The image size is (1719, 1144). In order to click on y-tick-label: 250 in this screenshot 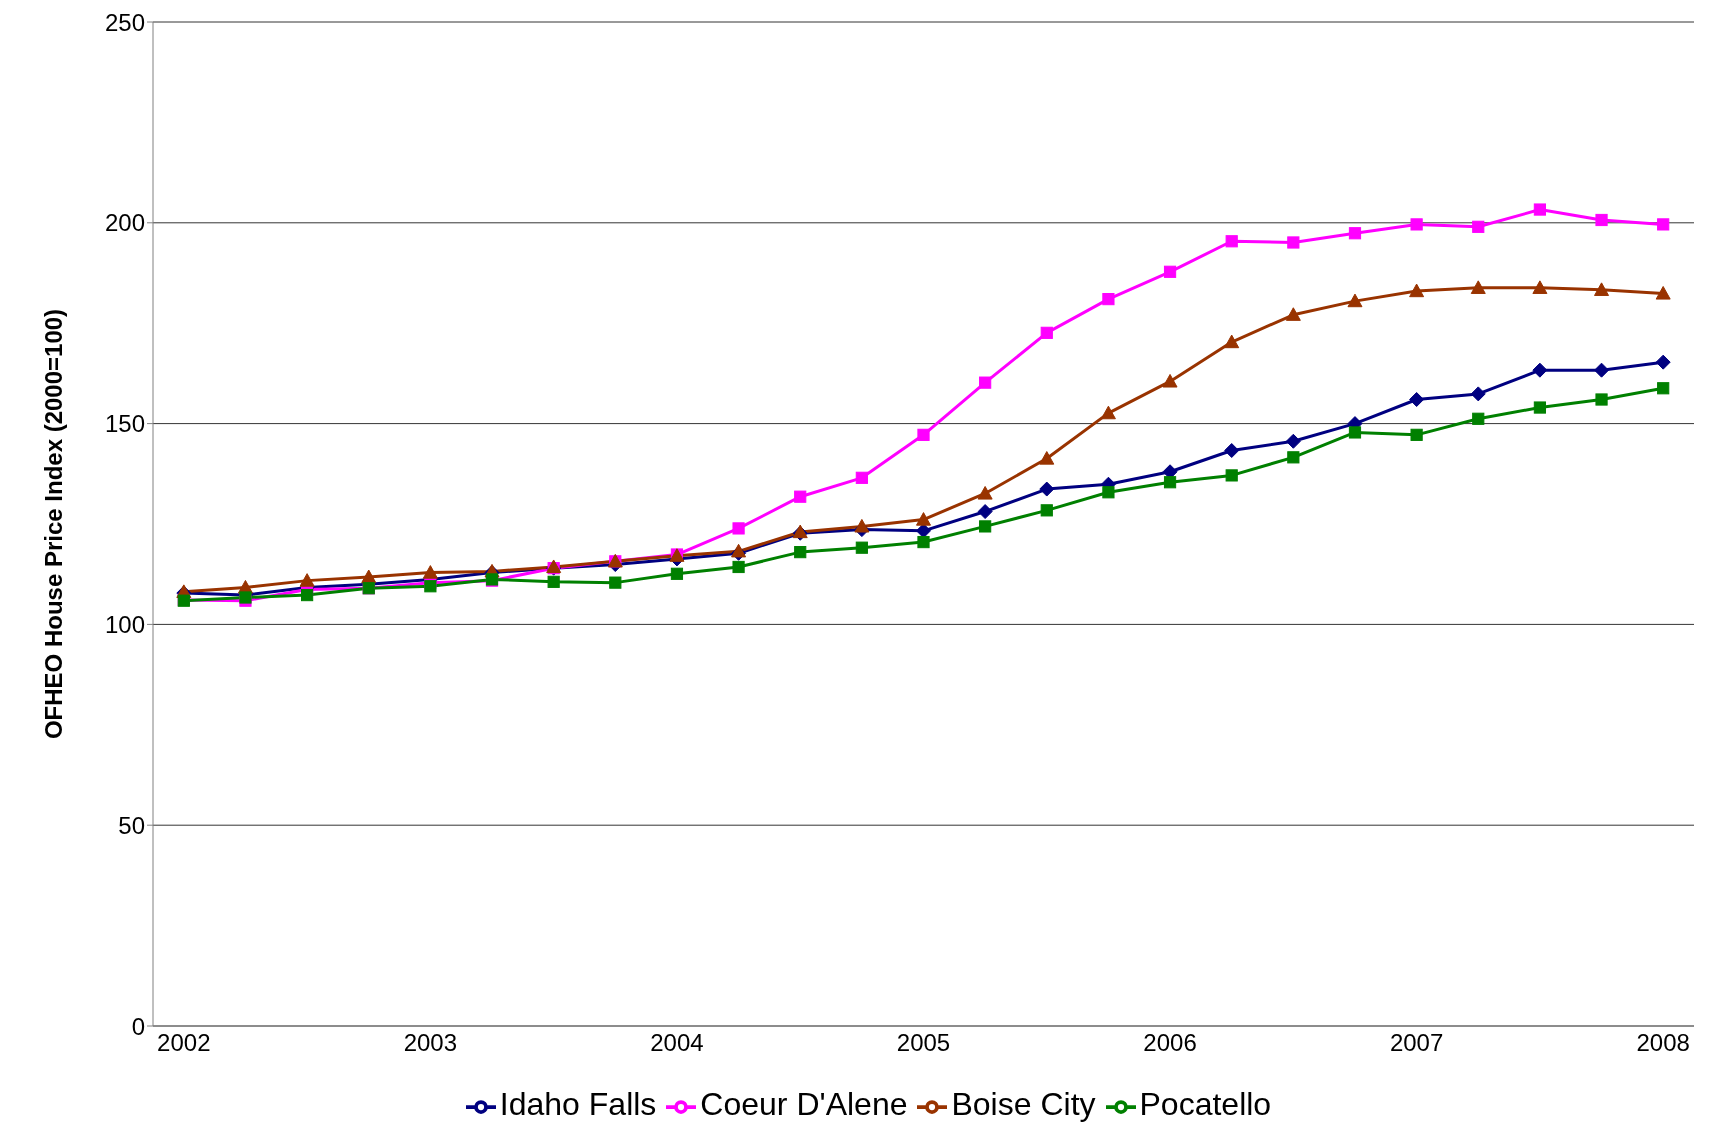, I will do `click(124, 22)`.